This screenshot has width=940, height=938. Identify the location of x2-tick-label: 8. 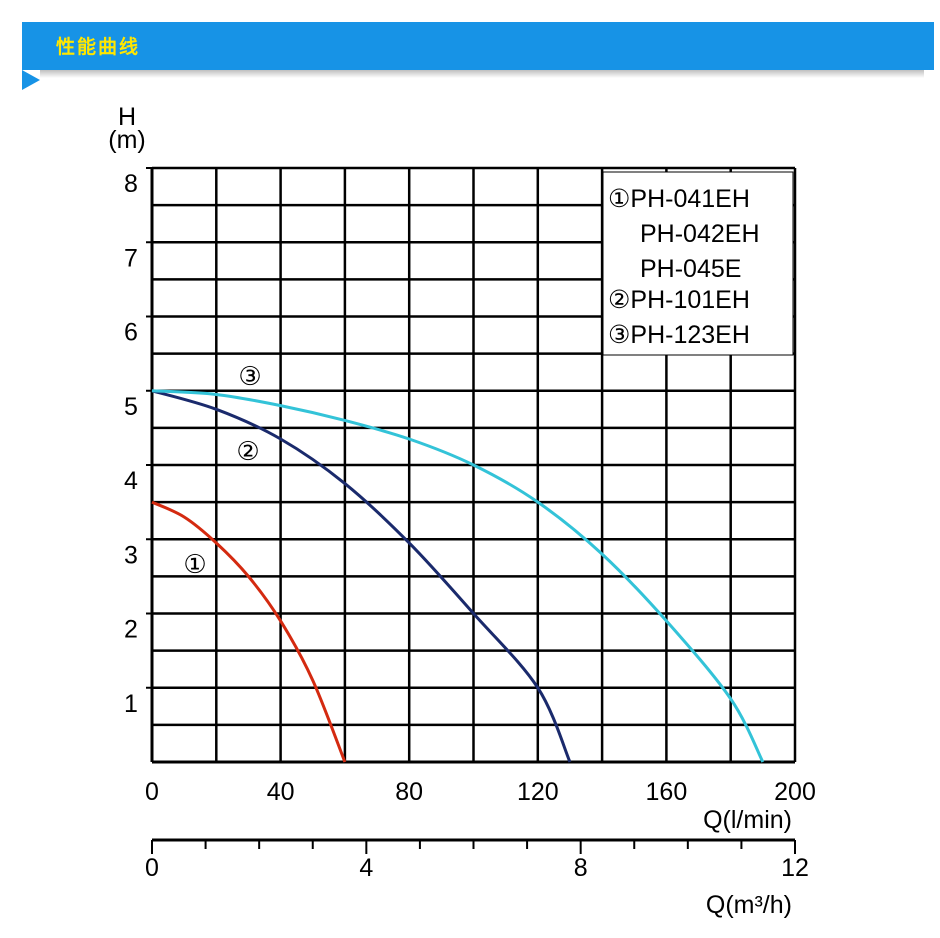
(581, 868).